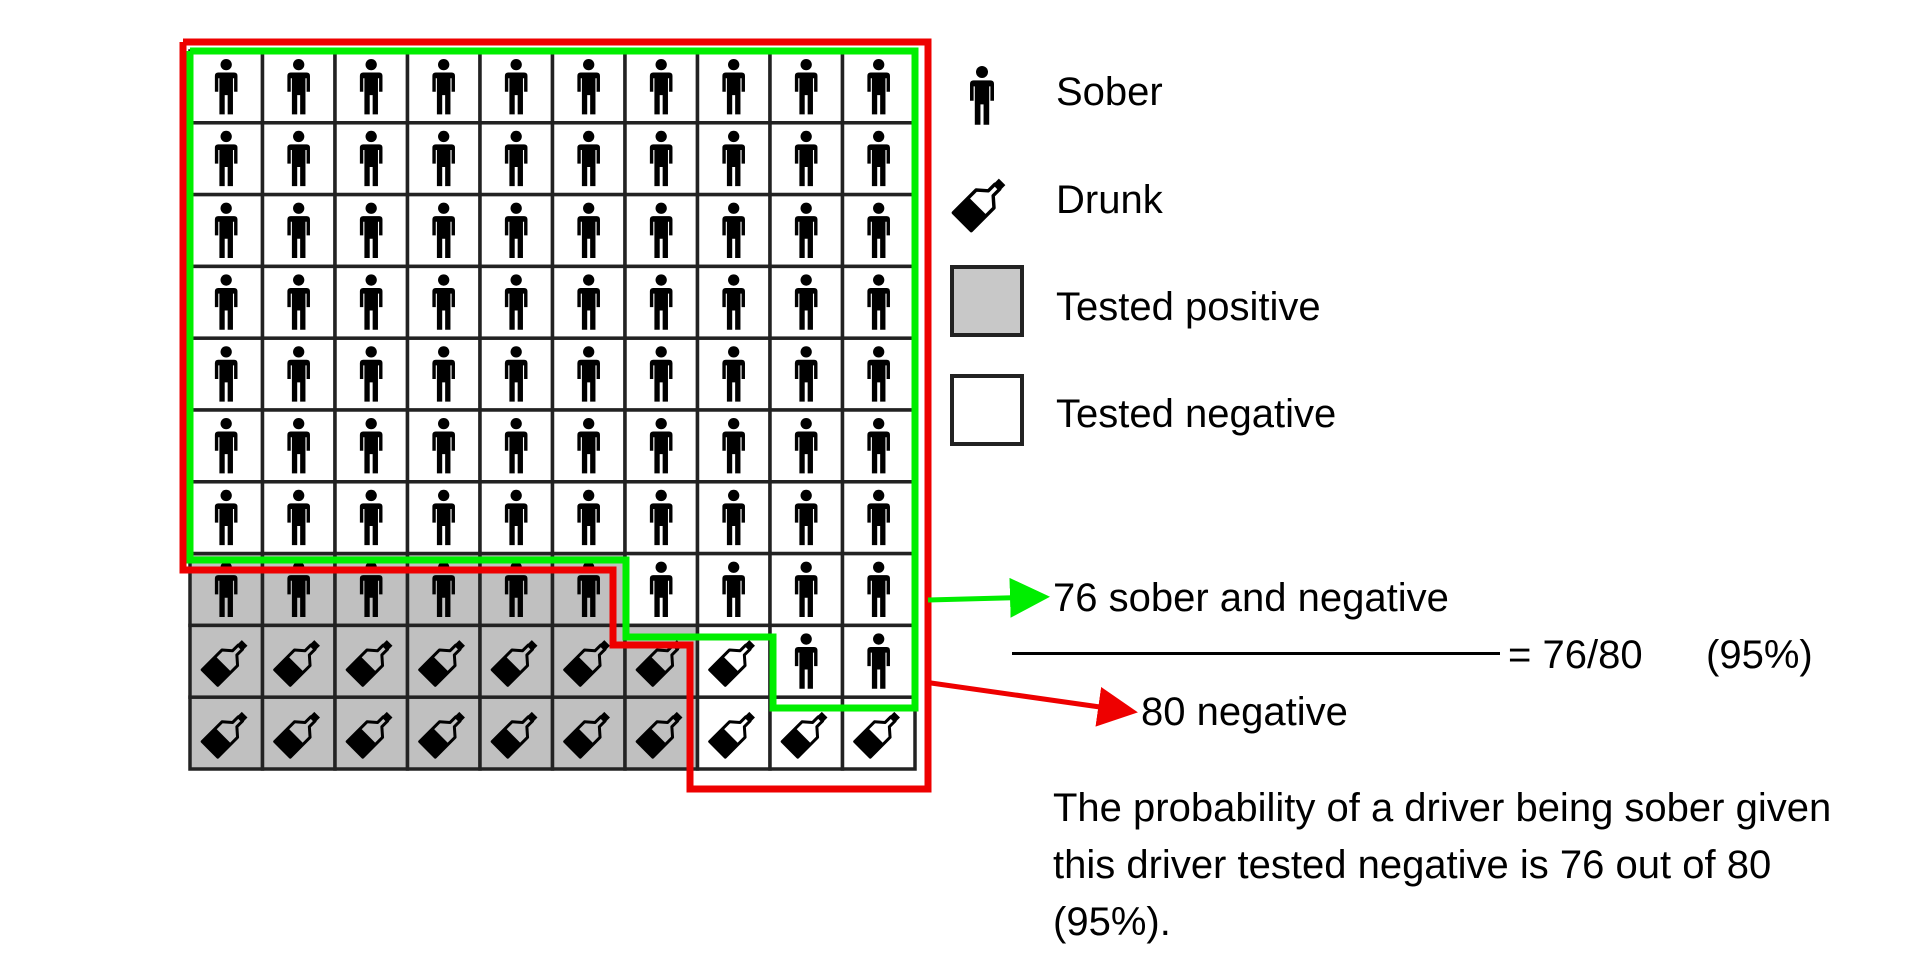 Image resolution: width=1920 pixels, height=964 pixels. What do you see at coordinates (1251, 598) in the screenshot?
I see `numerator-label: 76 sober and negative` at bounding box center [1251, 598].